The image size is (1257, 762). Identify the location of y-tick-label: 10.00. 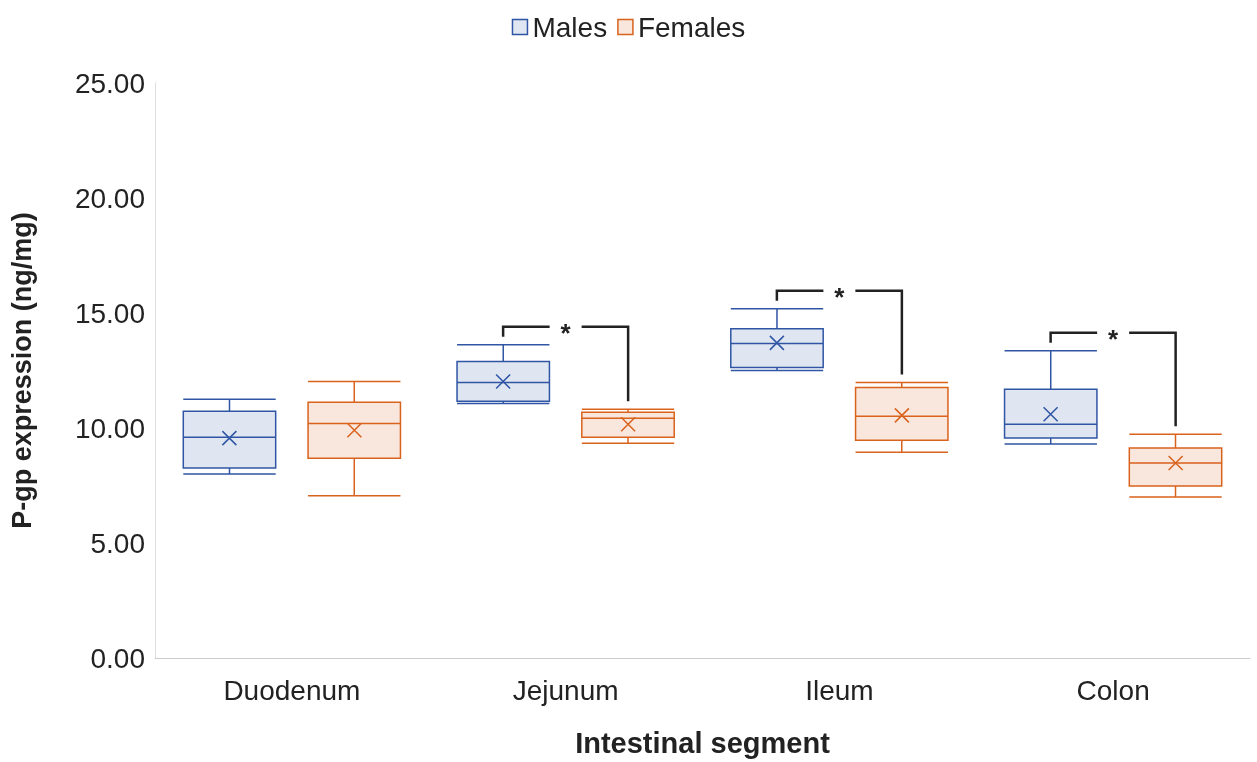
(109, 428).